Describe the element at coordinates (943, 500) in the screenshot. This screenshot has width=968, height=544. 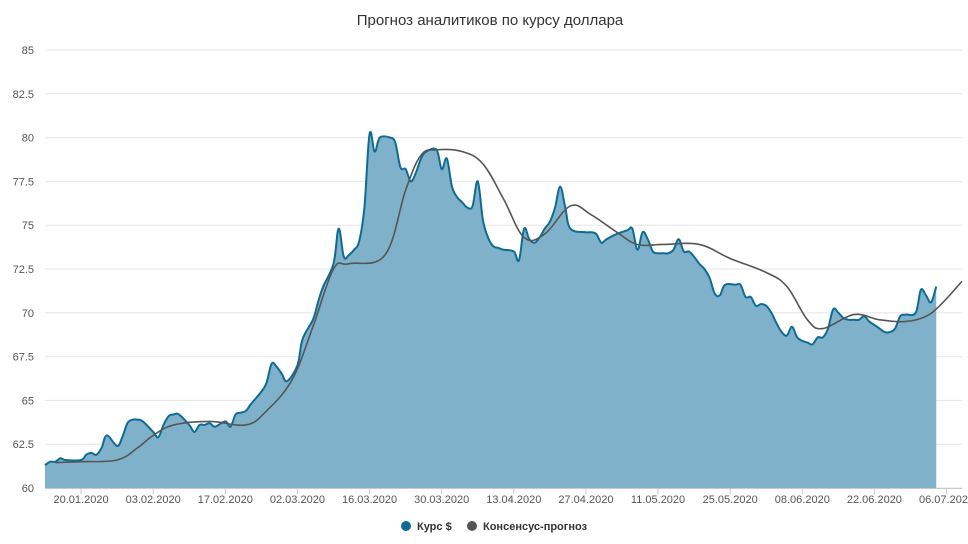
I see `x-tick-label: 06.07.2020` at that location.